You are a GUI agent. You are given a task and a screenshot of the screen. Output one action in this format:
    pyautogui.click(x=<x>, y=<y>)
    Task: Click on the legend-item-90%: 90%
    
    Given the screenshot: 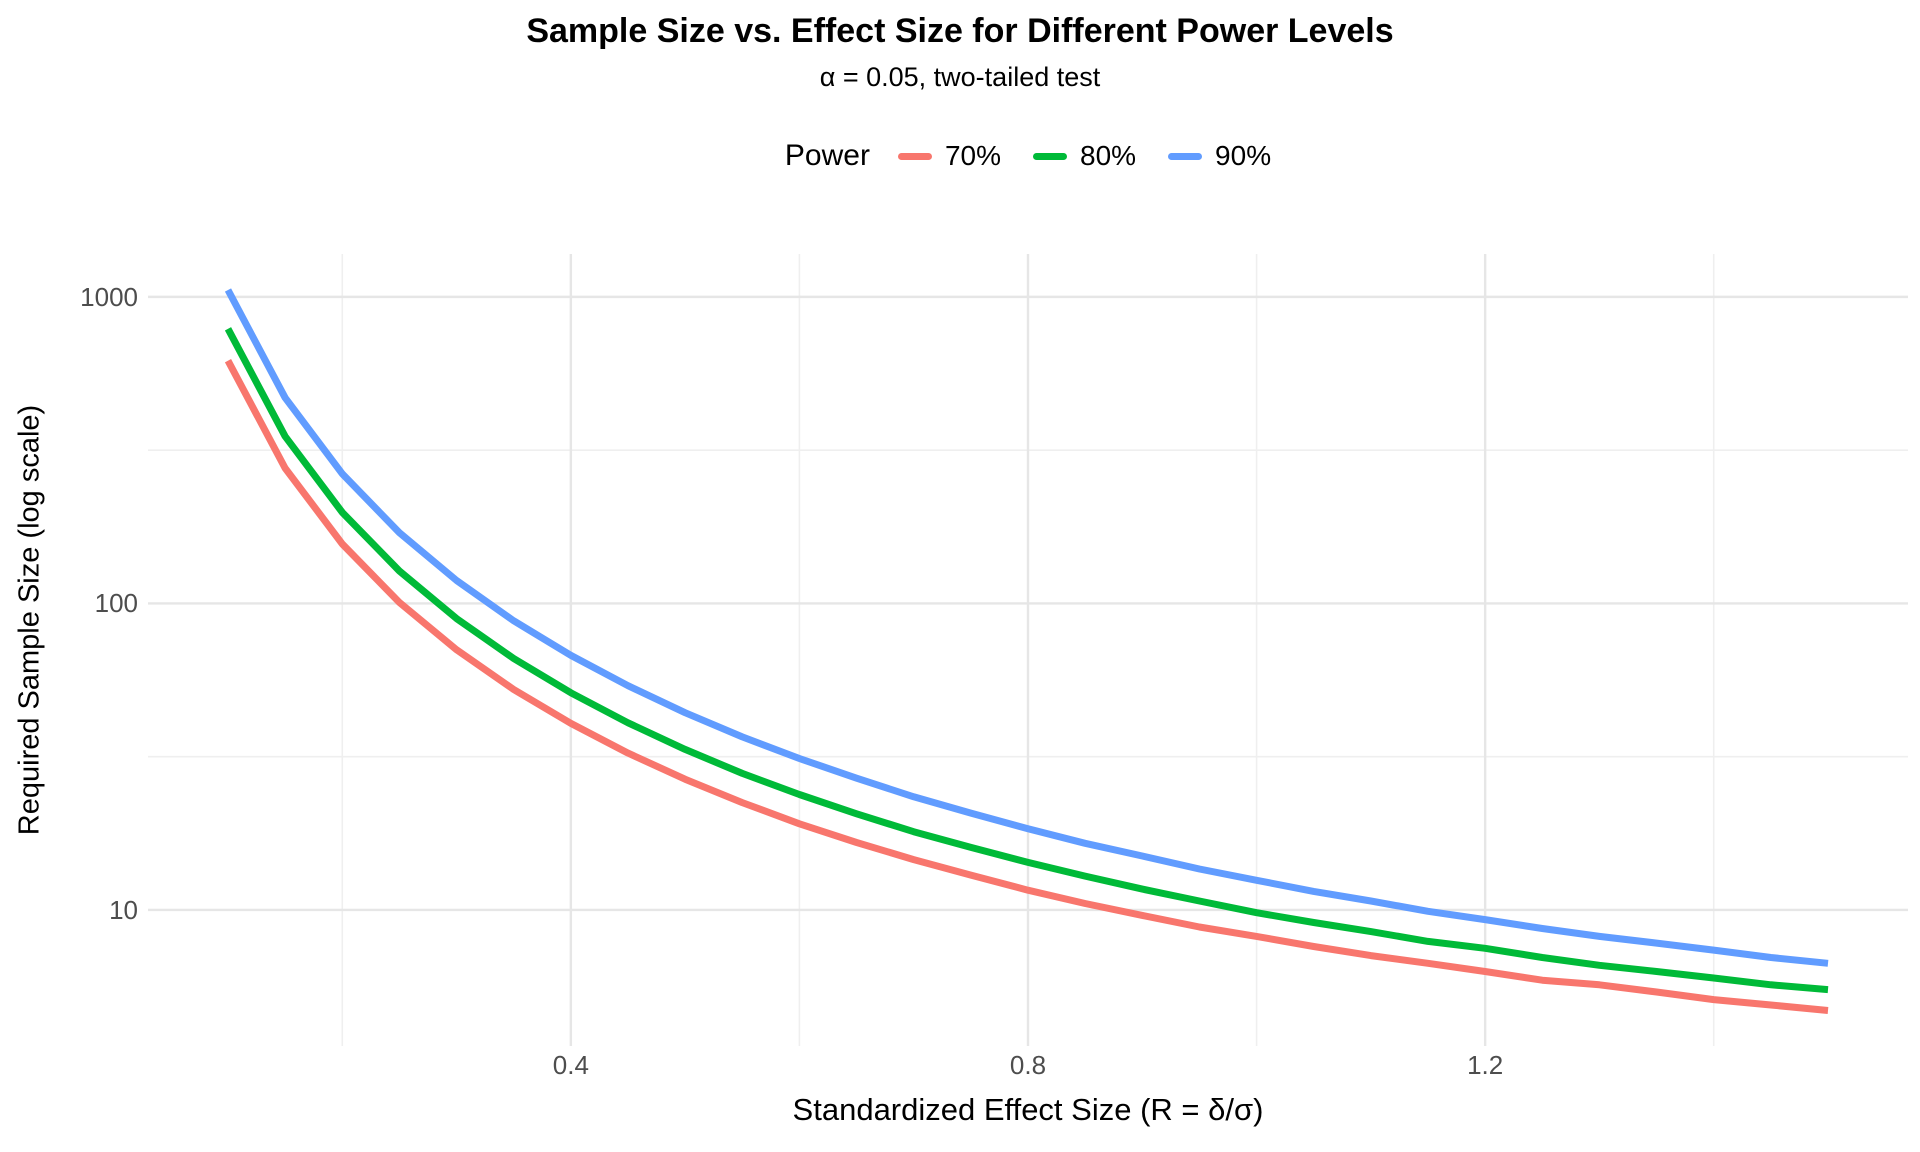 What is the action you would take?
    pyautogui.click(x=1219, y=156)
    